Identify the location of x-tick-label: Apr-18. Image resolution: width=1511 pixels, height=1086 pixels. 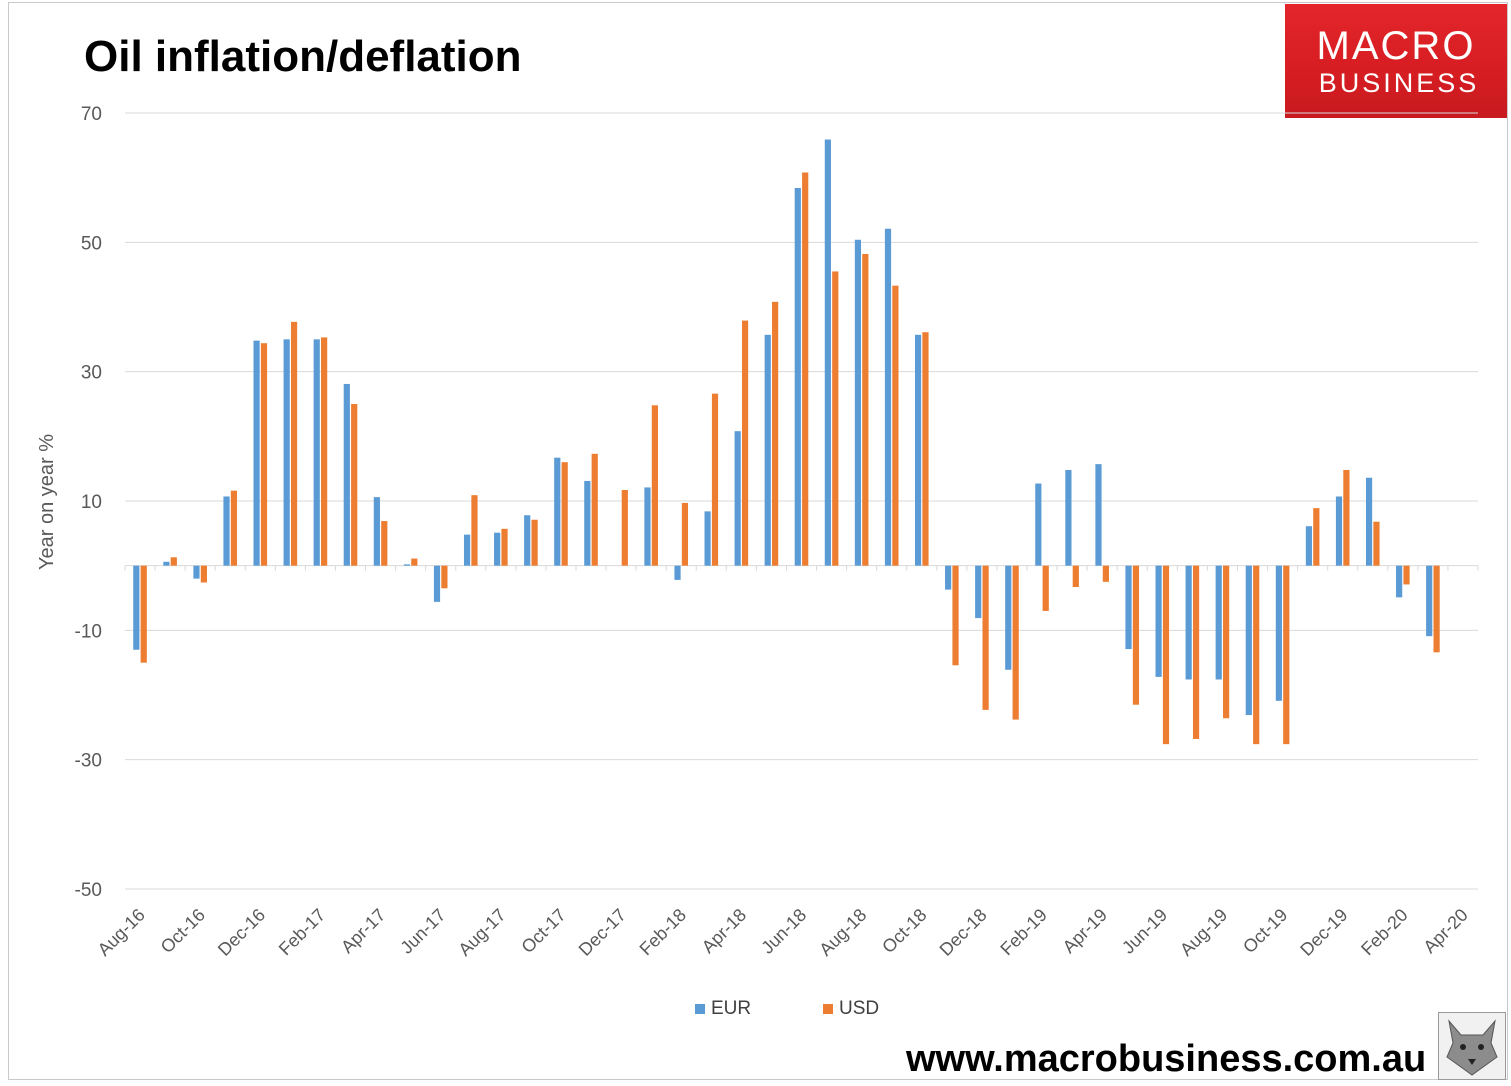
(724, 931).